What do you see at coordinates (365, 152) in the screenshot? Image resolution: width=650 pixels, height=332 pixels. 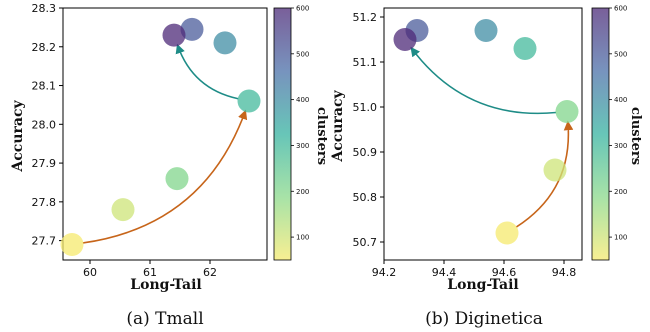 I see `y-tick-label: 50.9` at bounding box center [365, 152].